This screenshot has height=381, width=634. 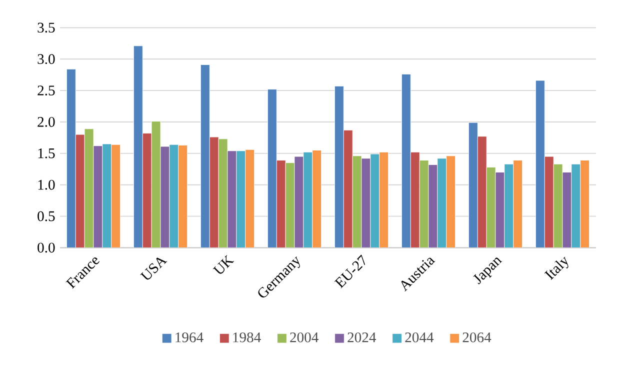 What do you see at coordinates (419, 337) in the screenshot?
I see `legend-label: 2044` at bounding box center [419, 337].